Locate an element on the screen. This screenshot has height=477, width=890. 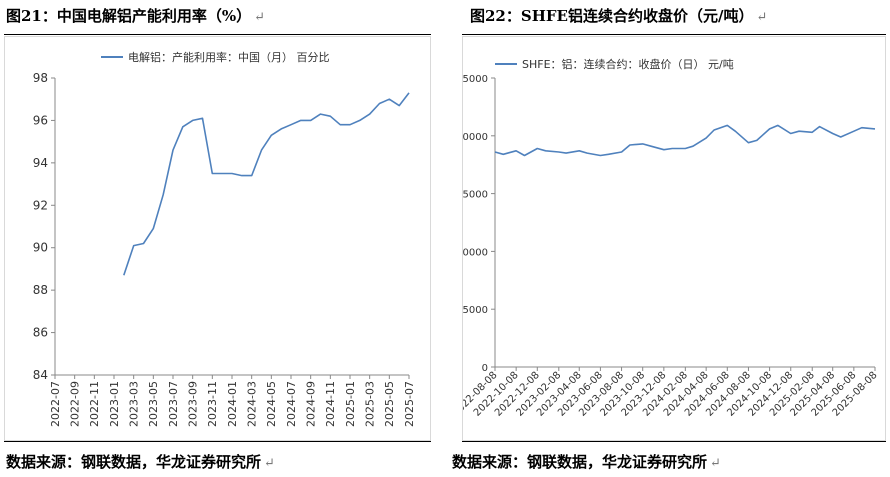
x-tick-label: 2024-05 is located at coordinates (271, 404).